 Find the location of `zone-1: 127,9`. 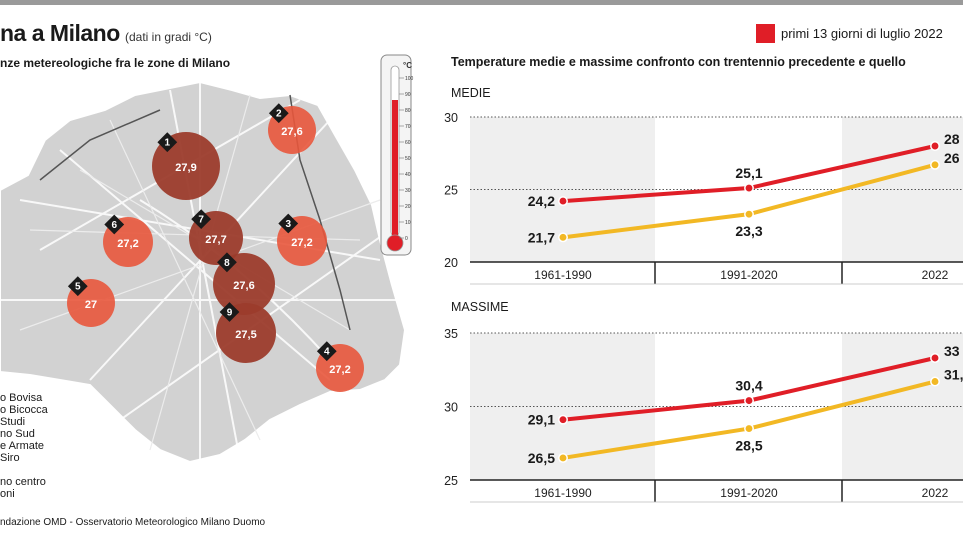

zone-1: 127,9 is located at coordinates (186, 166).